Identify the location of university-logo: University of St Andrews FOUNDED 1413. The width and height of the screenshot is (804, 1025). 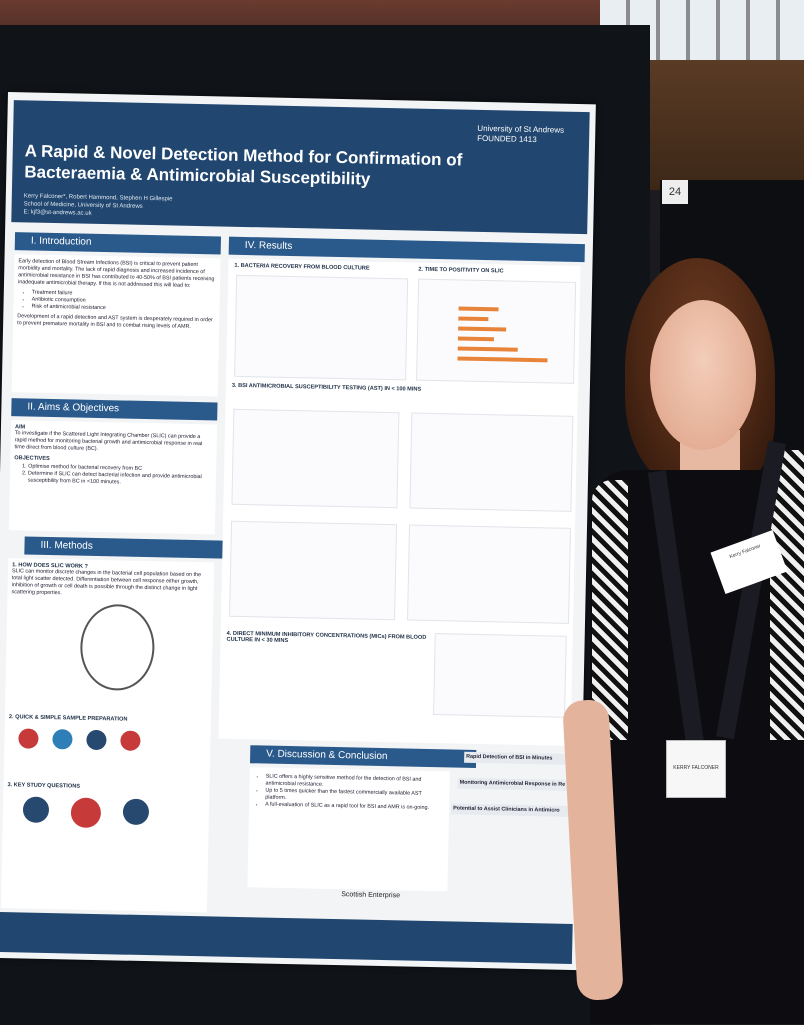
(527, 136).